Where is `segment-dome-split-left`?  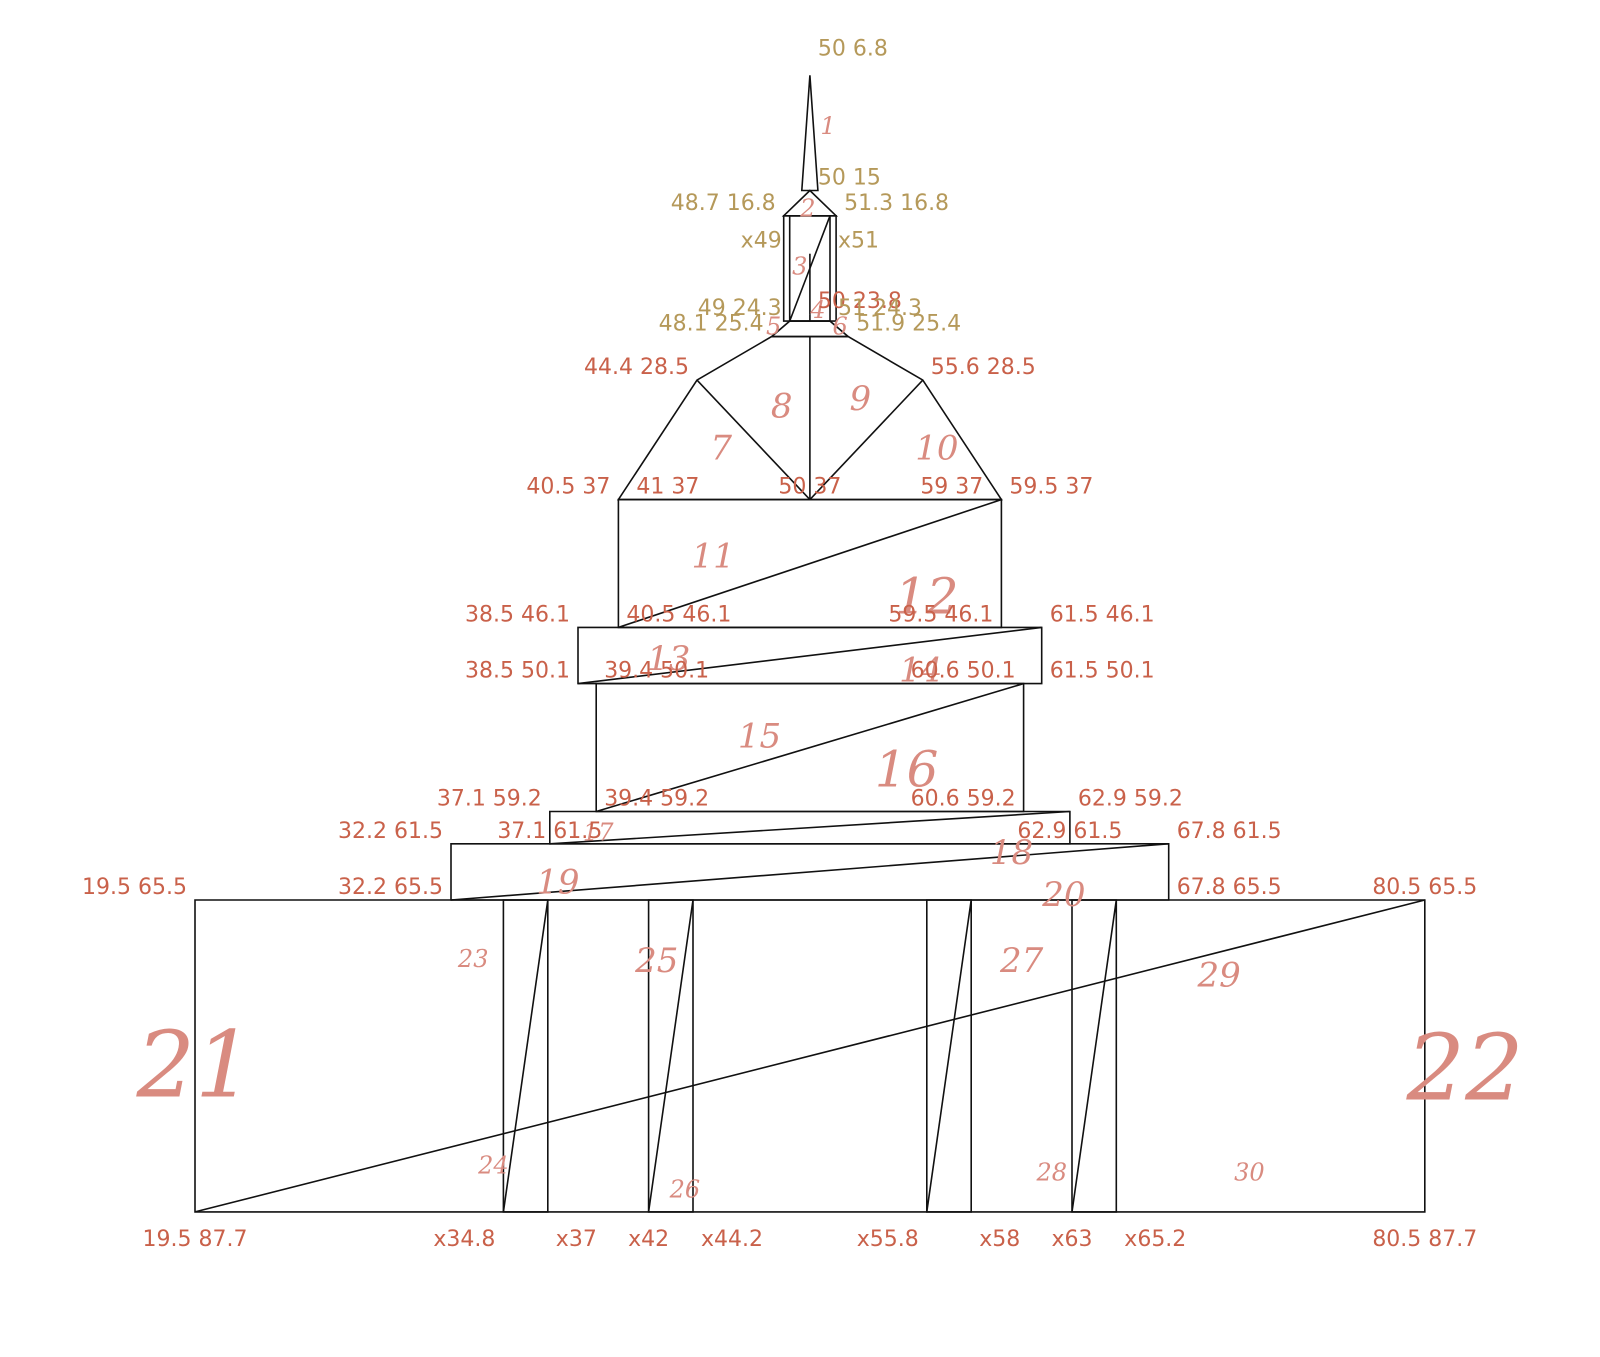 segment-dome-split-left is located at coordinates (753, 440).